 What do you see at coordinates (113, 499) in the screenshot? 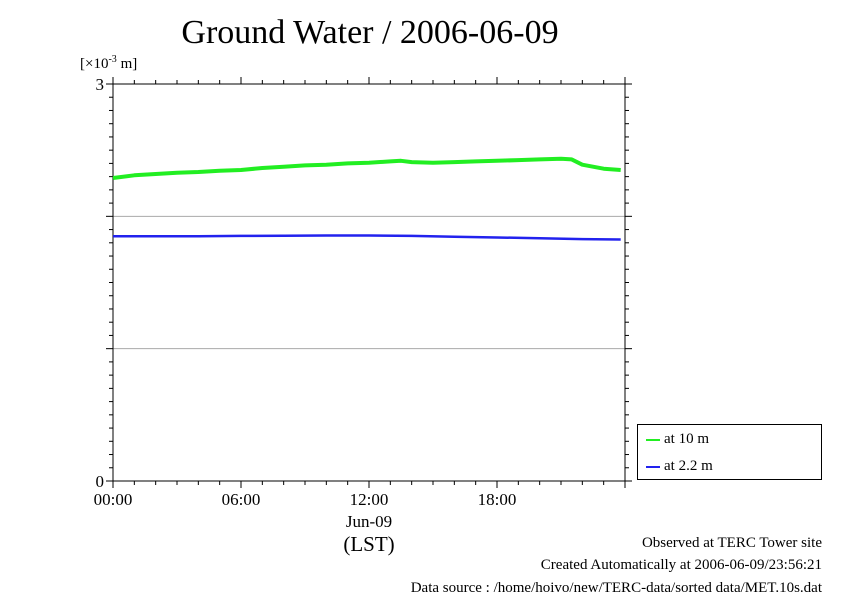
I see `x-tick-label: 00:00` at bounding box center [113, 499].